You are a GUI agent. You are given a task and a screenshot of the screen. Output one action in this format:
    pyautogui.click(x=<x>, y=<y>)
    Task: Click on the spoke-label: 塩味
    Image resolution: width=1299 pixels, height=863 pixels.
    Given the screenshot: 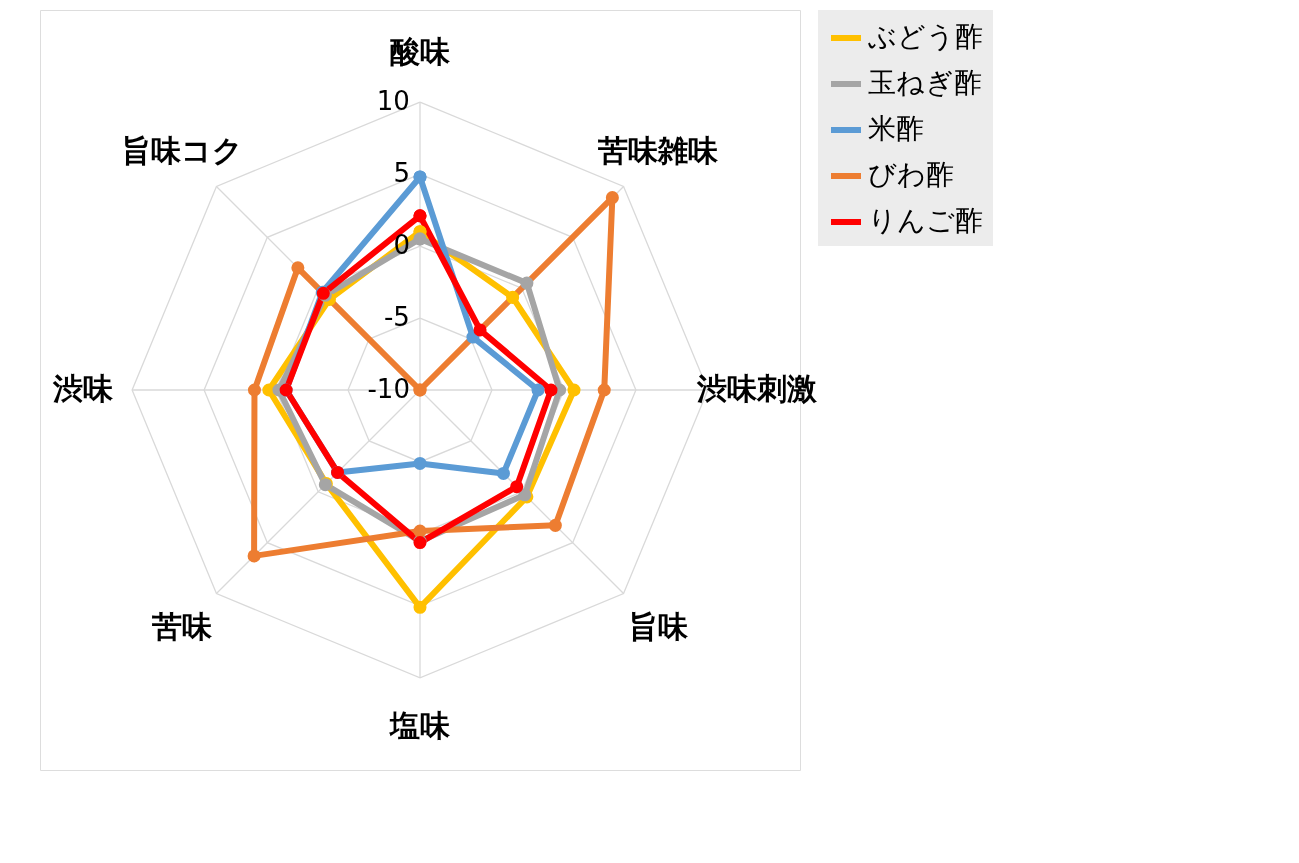 What is the action you would take?
    pyautogui.click(x=420, y=725)
    